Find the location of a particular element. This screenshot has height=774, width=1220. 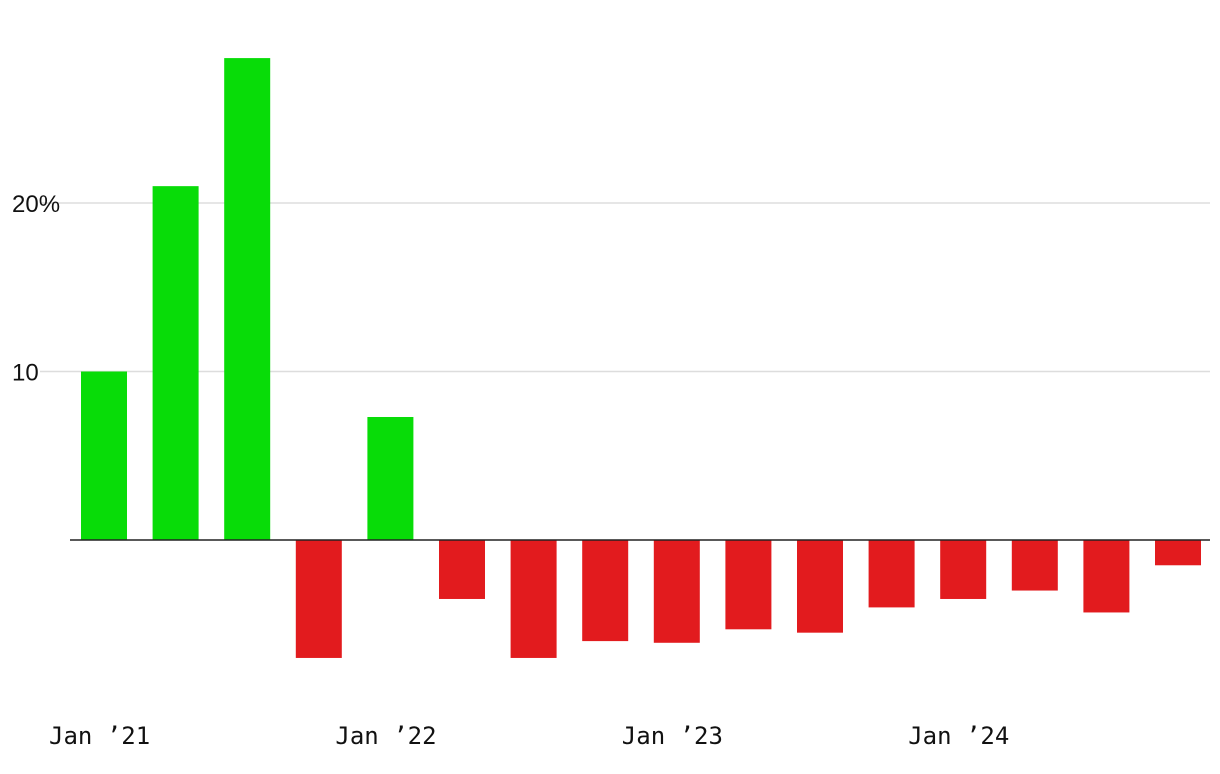

x-tick-label: Jan ’21 is located at coordinates (99, 736).